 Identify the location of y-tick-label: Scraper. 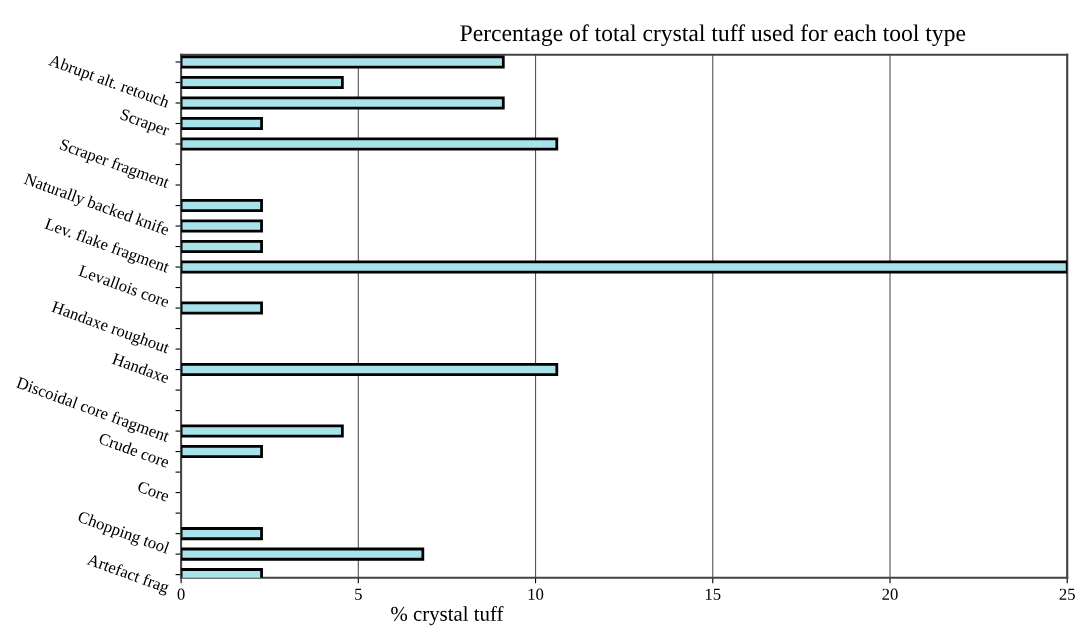
(144, 124).